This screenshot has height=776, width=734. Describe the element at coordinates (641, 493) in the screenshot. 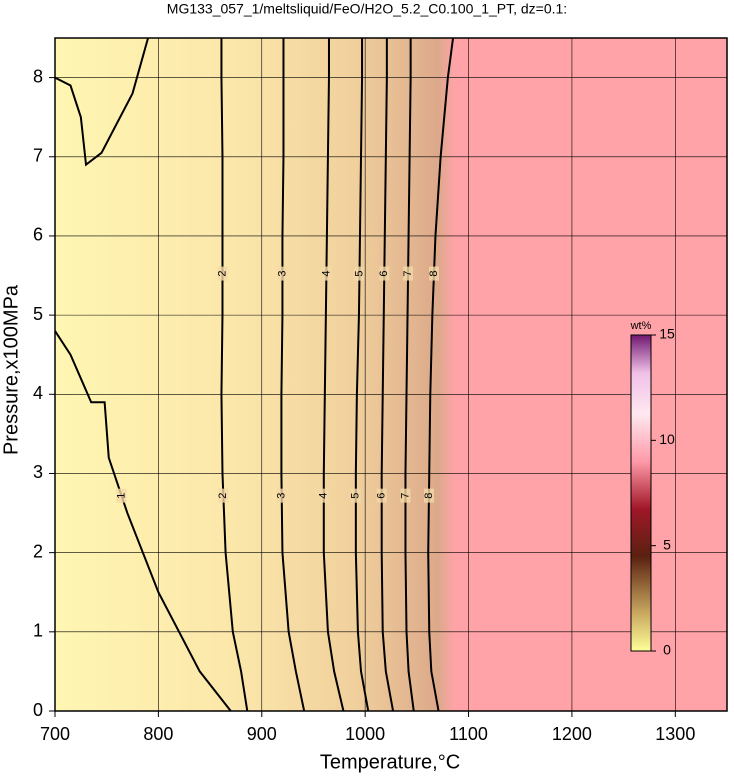

I see `colorbar` at that location.